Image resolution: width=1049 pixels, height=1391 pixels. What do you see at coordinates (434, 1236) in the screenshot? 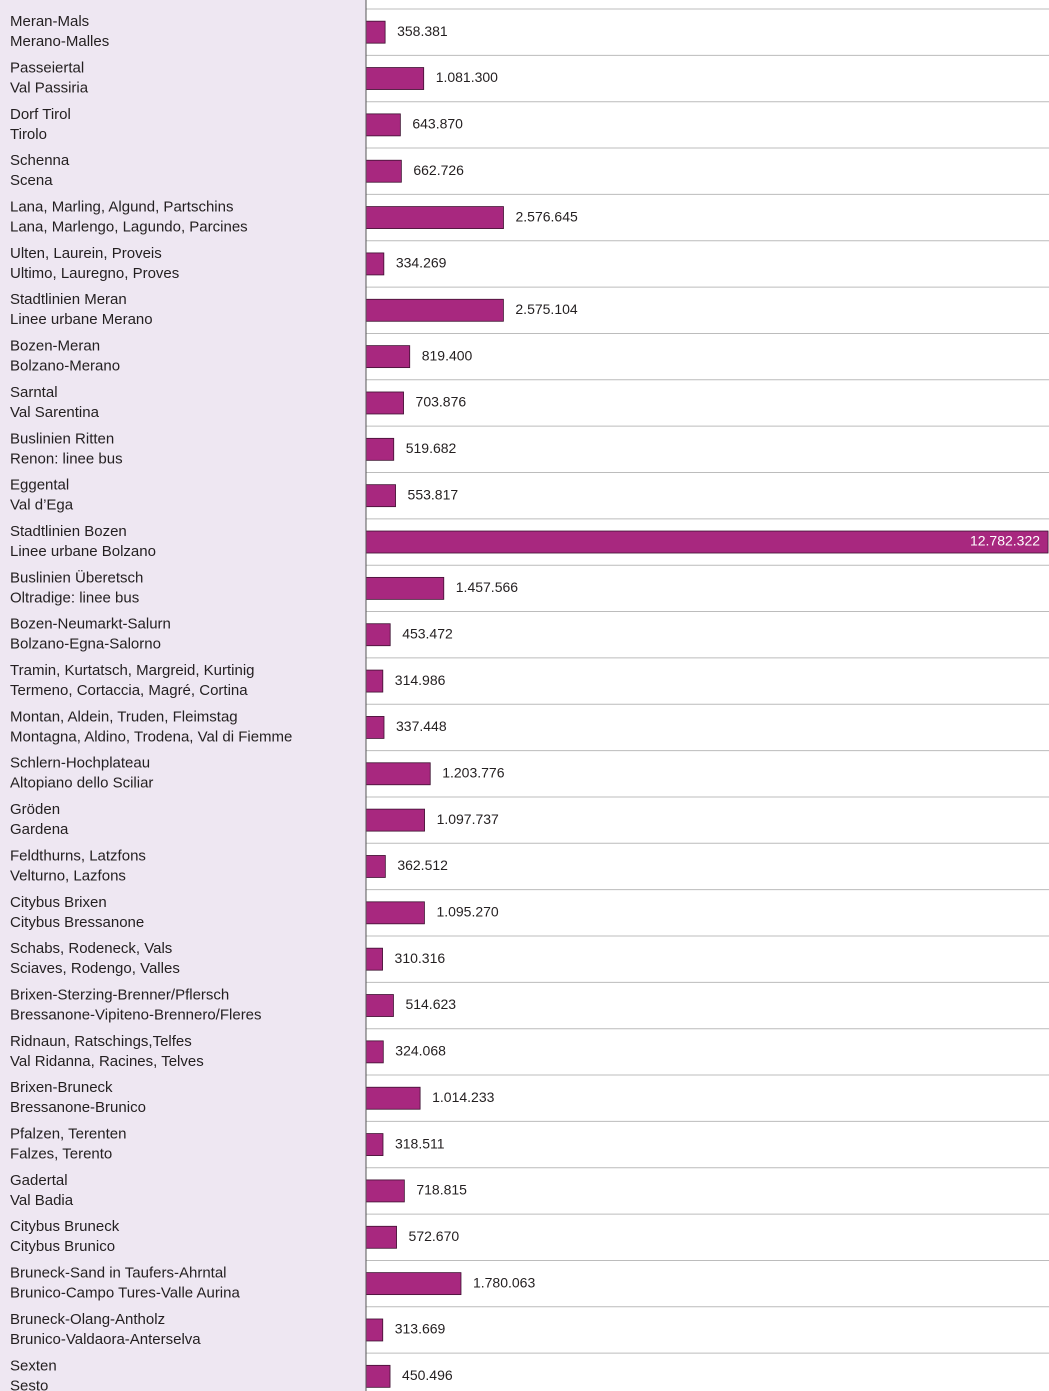
I see `value-label: 572.670` at bounding box center [434, 1236].